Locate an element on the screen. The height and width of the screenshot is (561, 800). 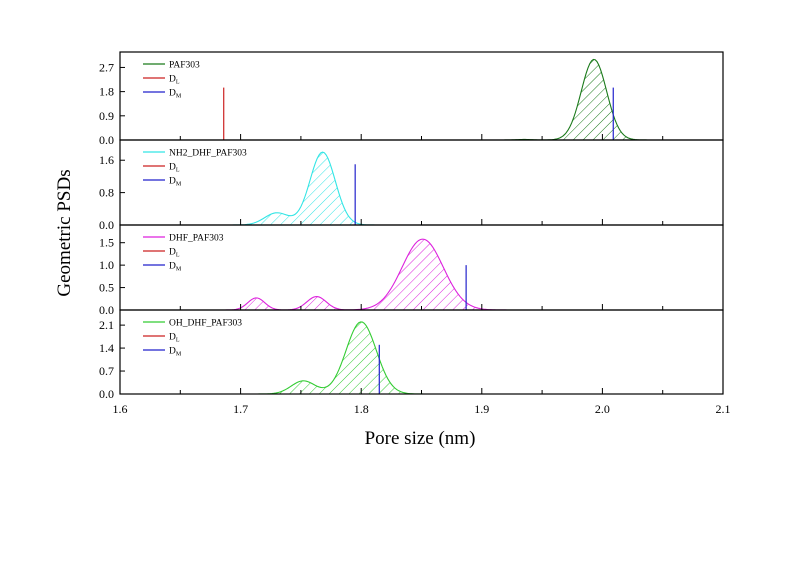
legend: DHF_PAF303 DL DM is located at coordinates (183, 253).